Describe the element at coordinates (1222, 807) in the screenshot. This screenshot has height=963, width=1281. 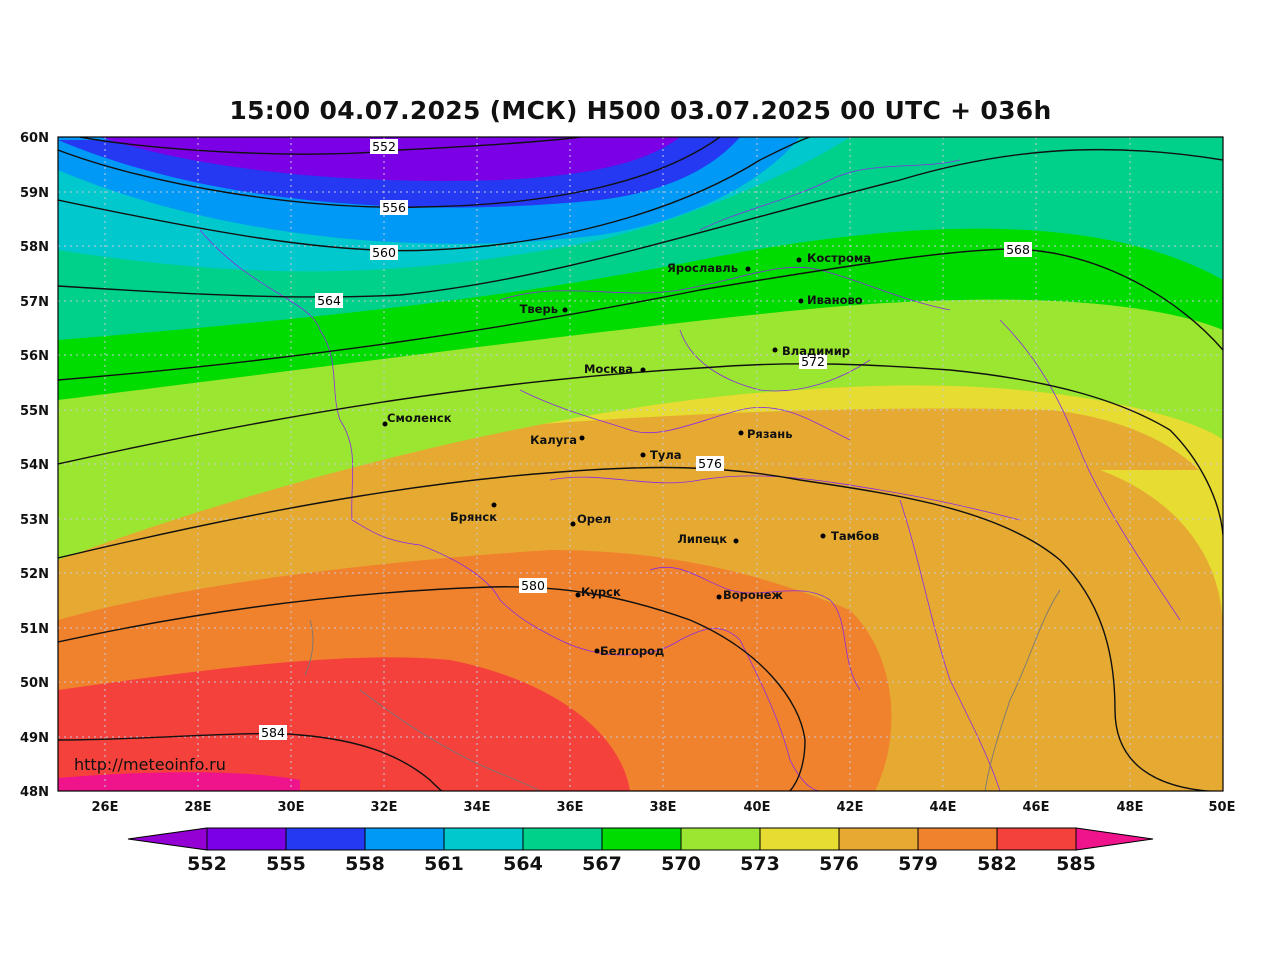
I see `lon-tick-label: 50E` at that location.